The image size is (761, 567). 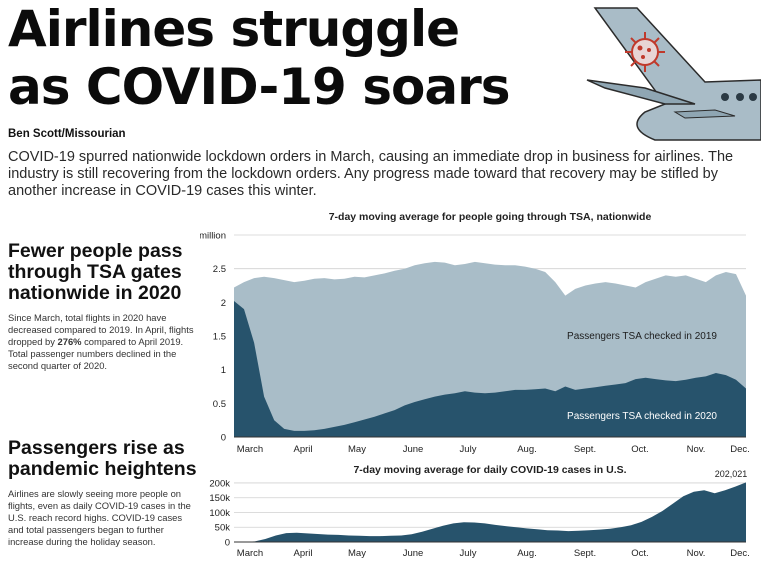 What do you see at coordinates (219, 337) in the screenshot?
I see `chart1-y-tick-label: 1.5` at bounding box center [219, 337].